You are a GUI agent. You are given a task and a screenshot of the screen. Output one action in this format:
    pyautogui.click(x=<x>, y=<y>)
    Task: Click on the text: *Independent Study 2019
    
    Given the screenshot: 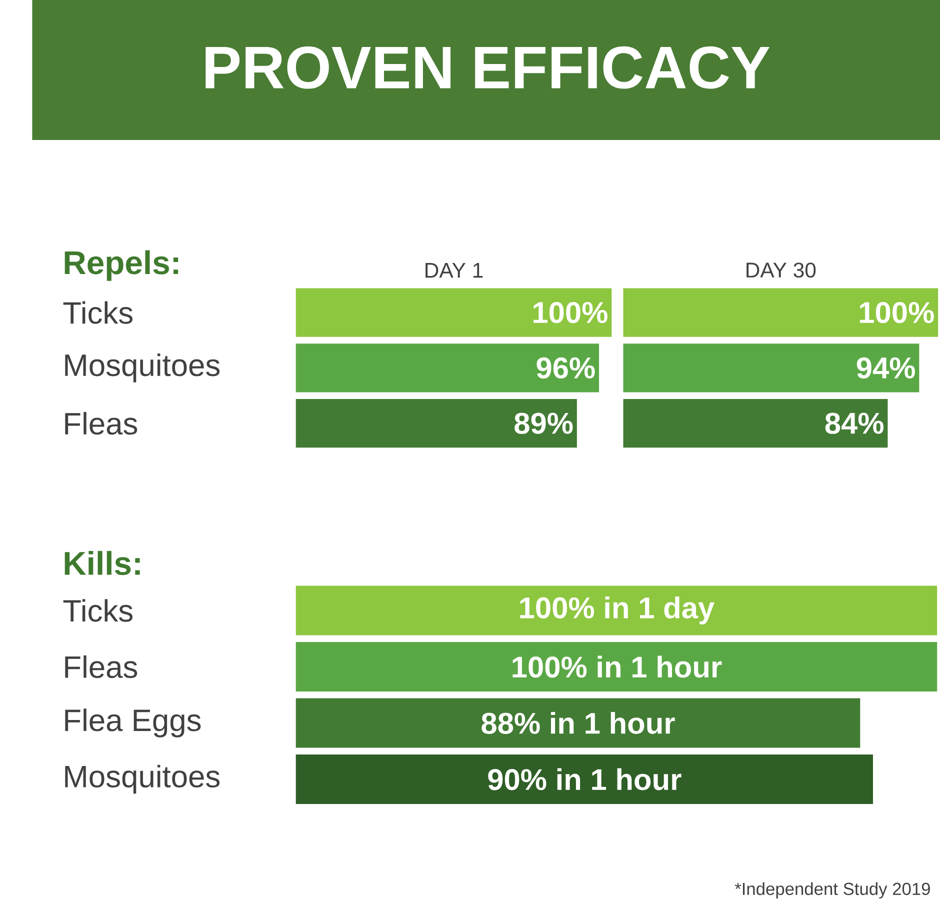 What is the action you would take?
    pyautogui.click(x=832, y=890)
    